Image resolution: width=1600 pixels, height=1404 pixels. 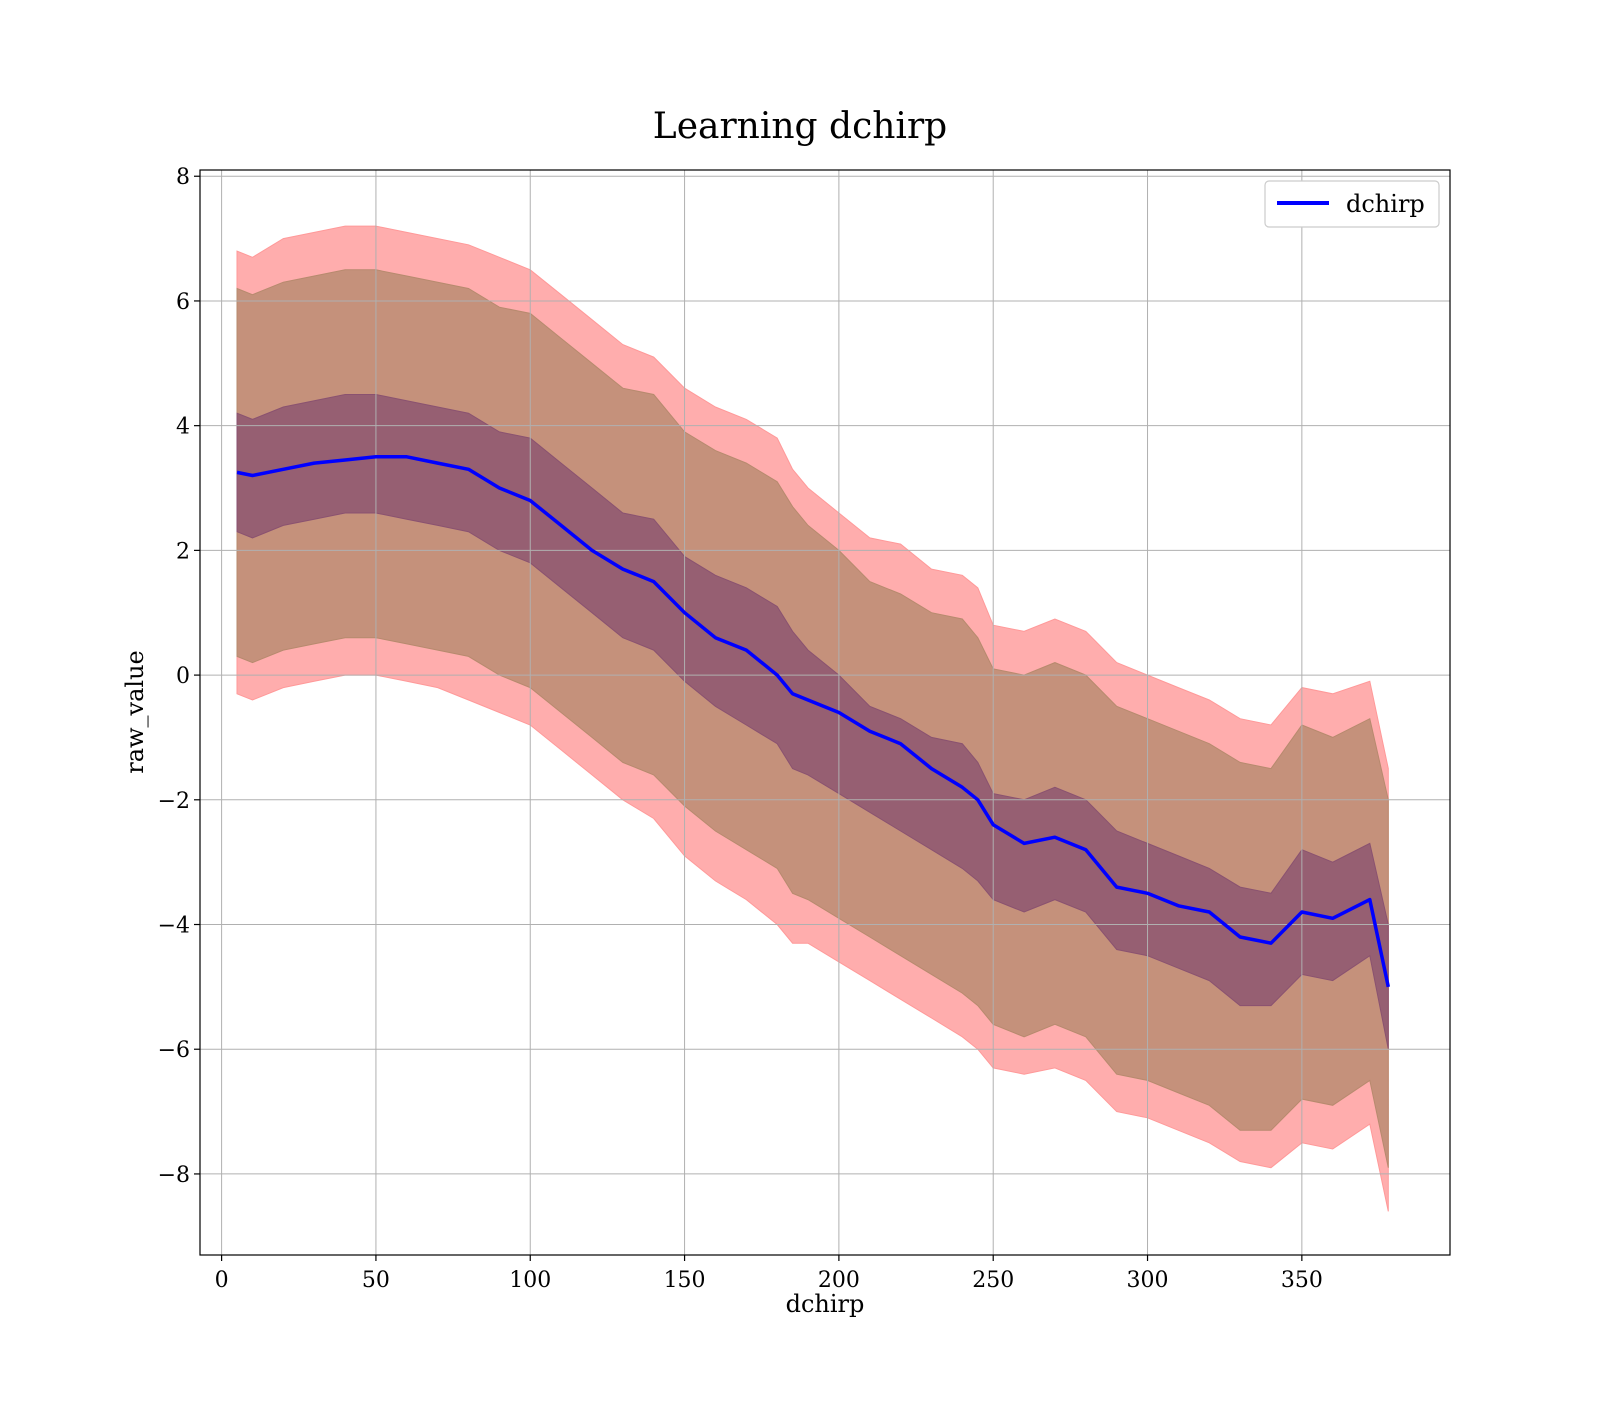 What do you see at coordinates (174, 801) in the screenshot?
I see `y-tick-label-5: −2` at bounding box center [174, 801].